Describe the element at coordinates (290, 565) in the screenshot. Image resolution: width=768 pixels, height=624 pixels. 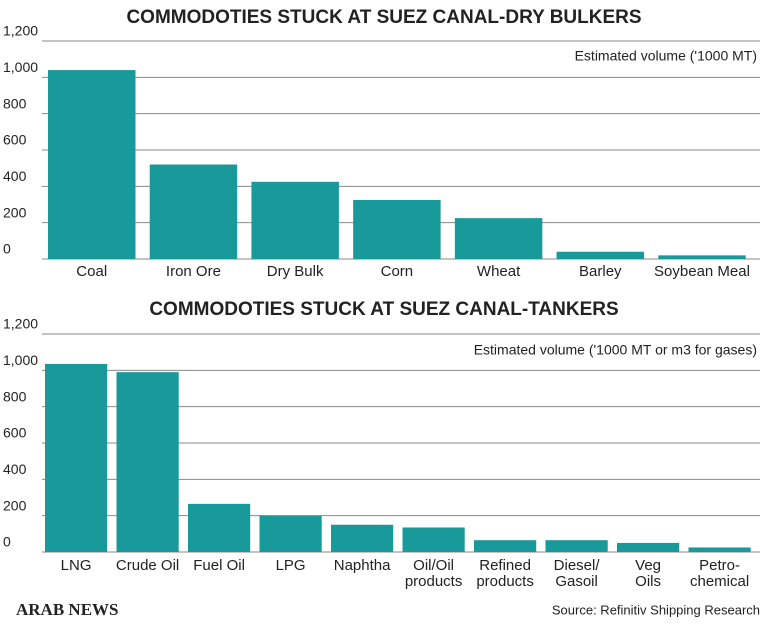
I see `x-tick-label: LPG` at that location.